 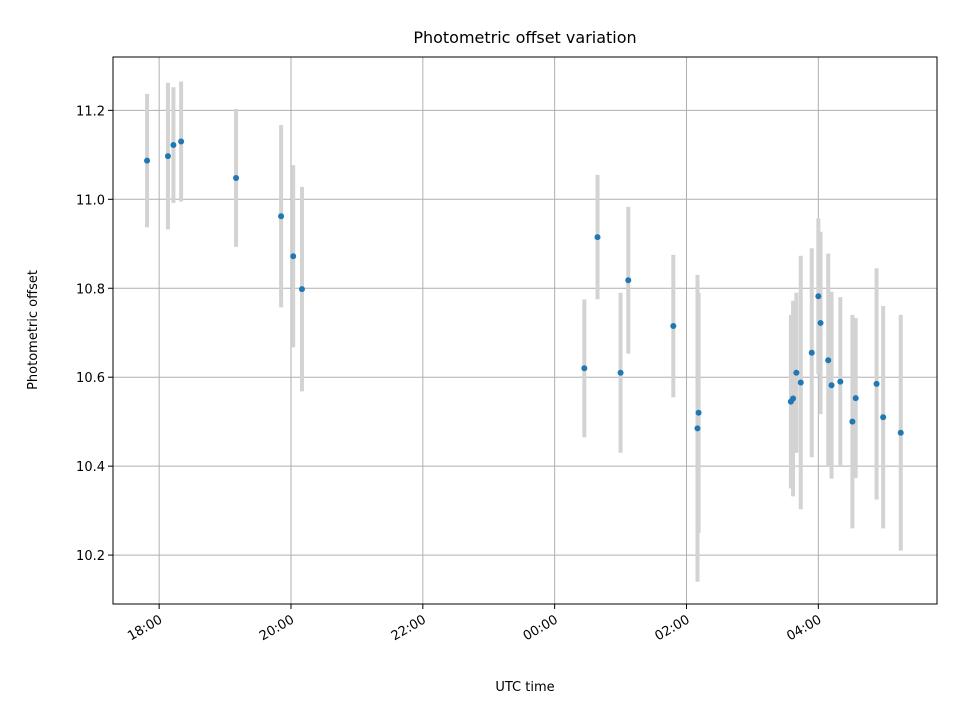 What do you see at coordinates (524, 37) in the screenshot?
I see `chart-title: Photometric offset variation` at bounding box center [524, 37].